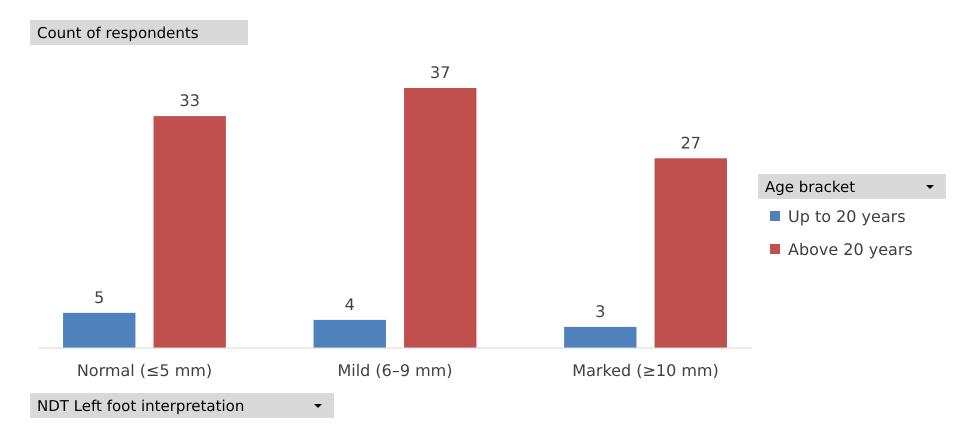 The width and height of the screenshot is (954, 425). I want to click on data-label: 33, so click(190, 100).